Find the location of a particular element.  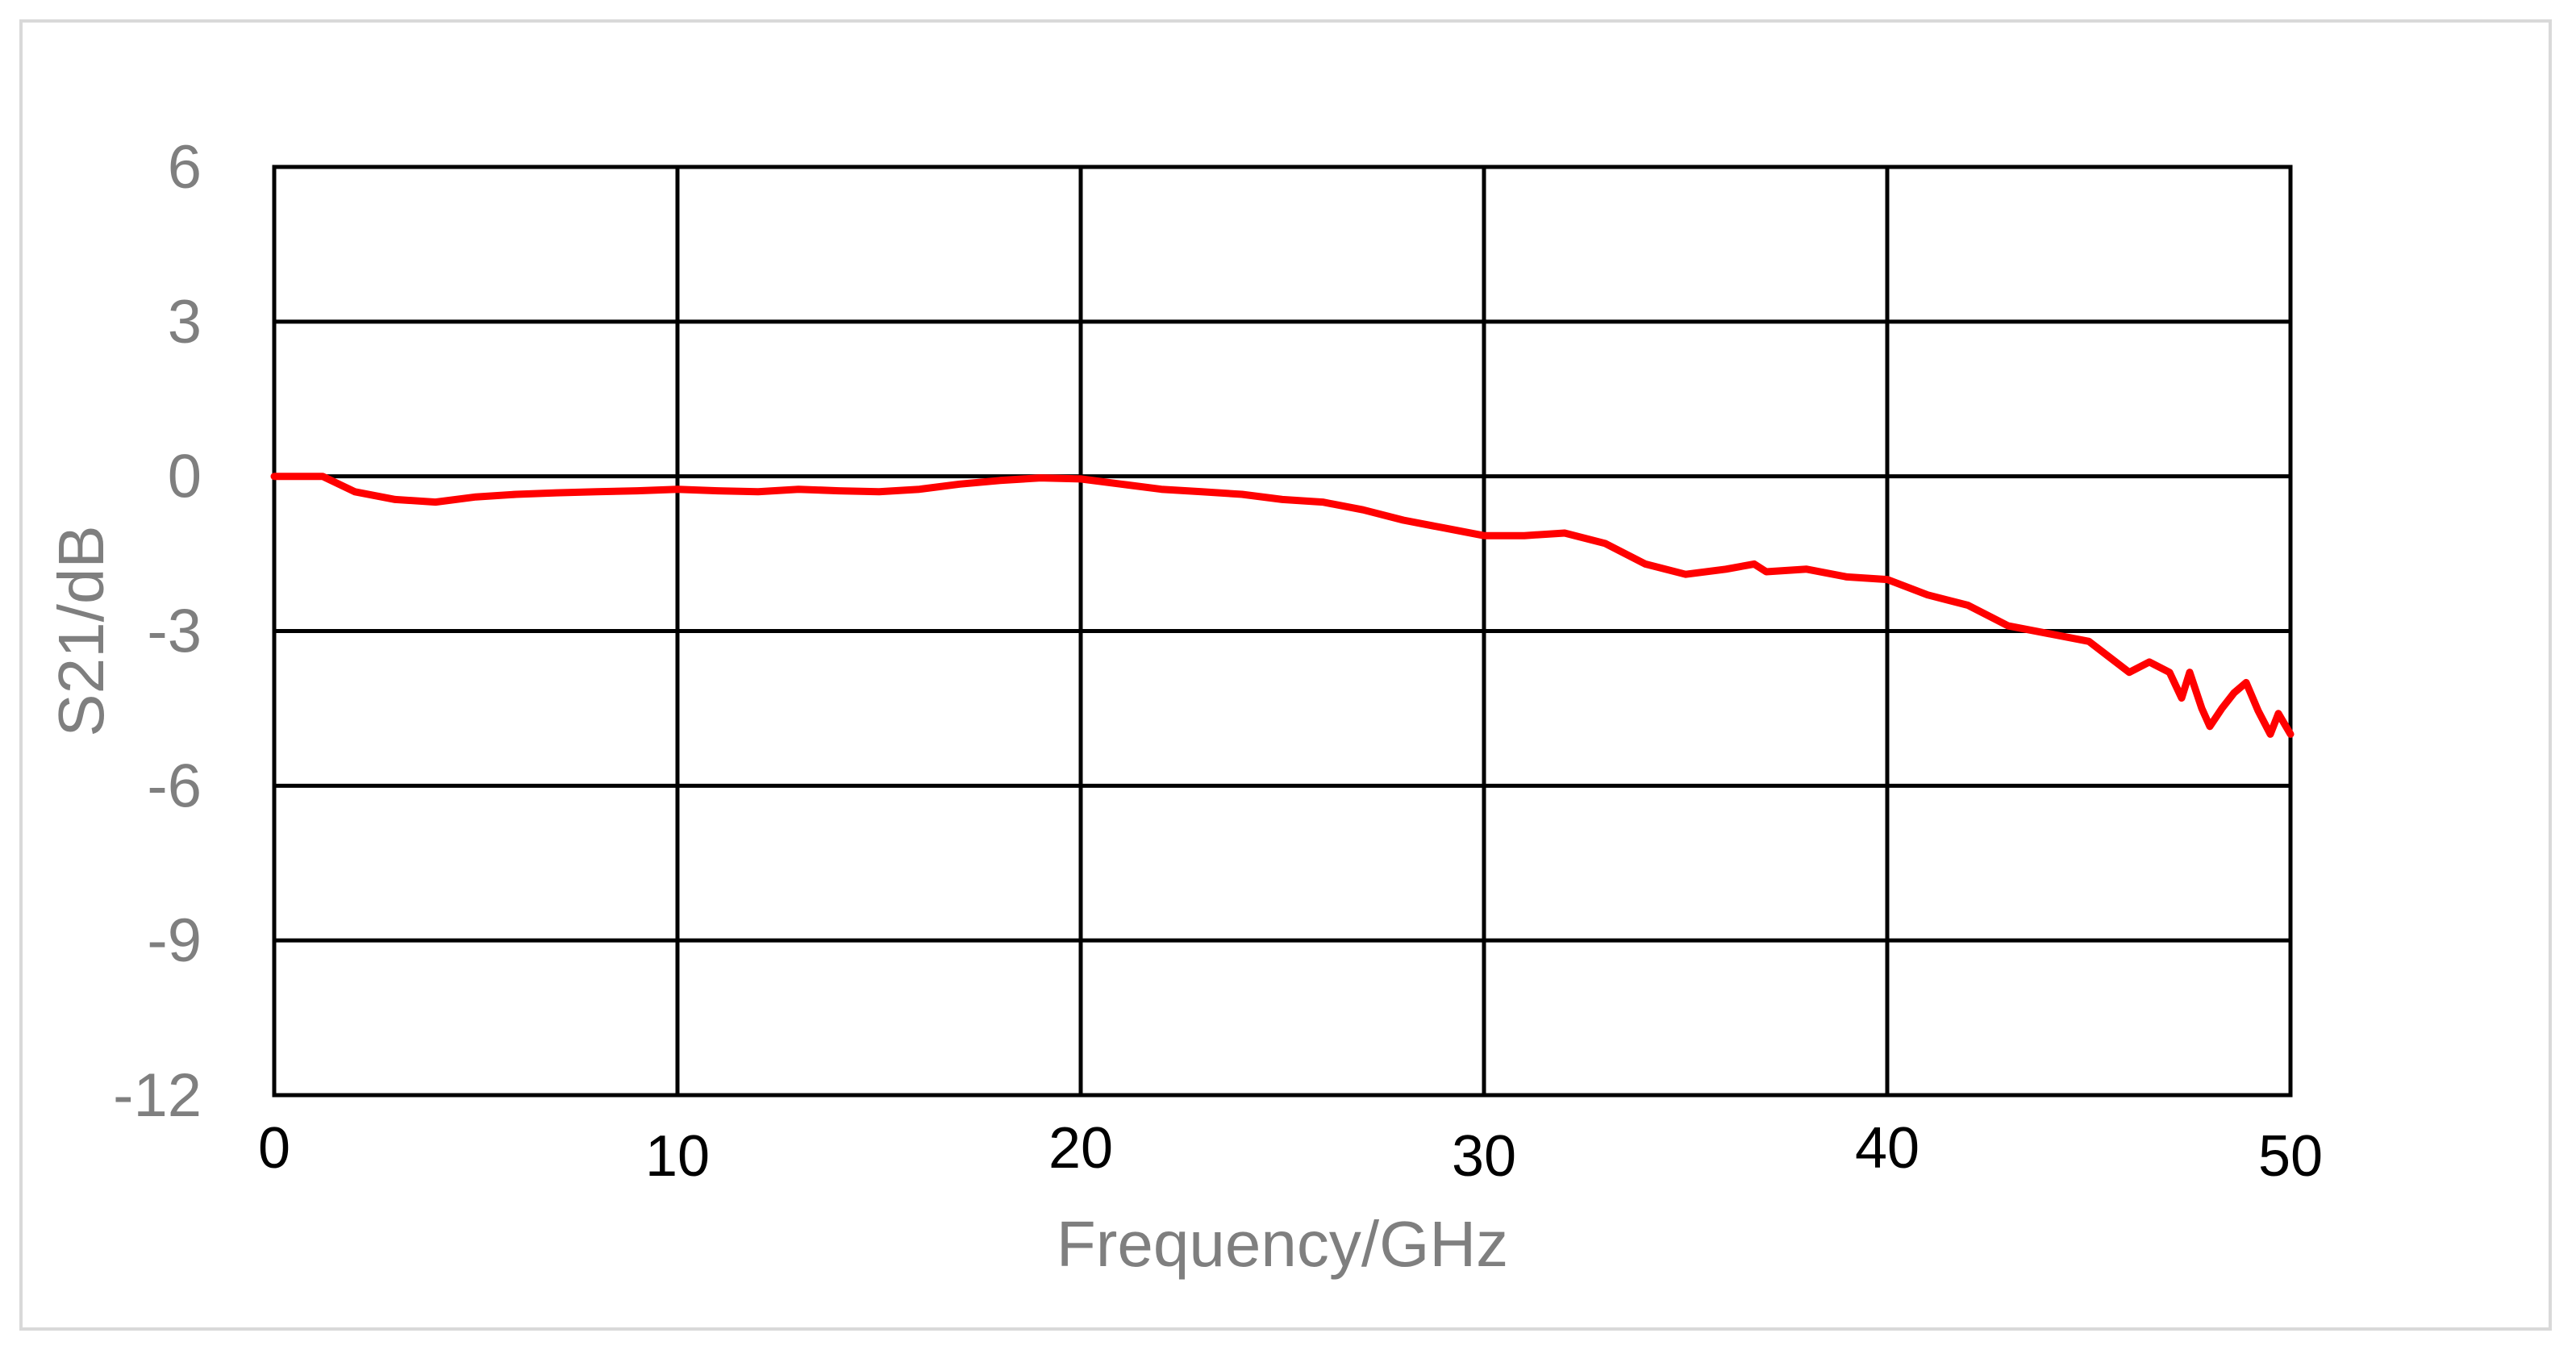

x-tick-label: 40 is located at coordinates (1887, 1148).